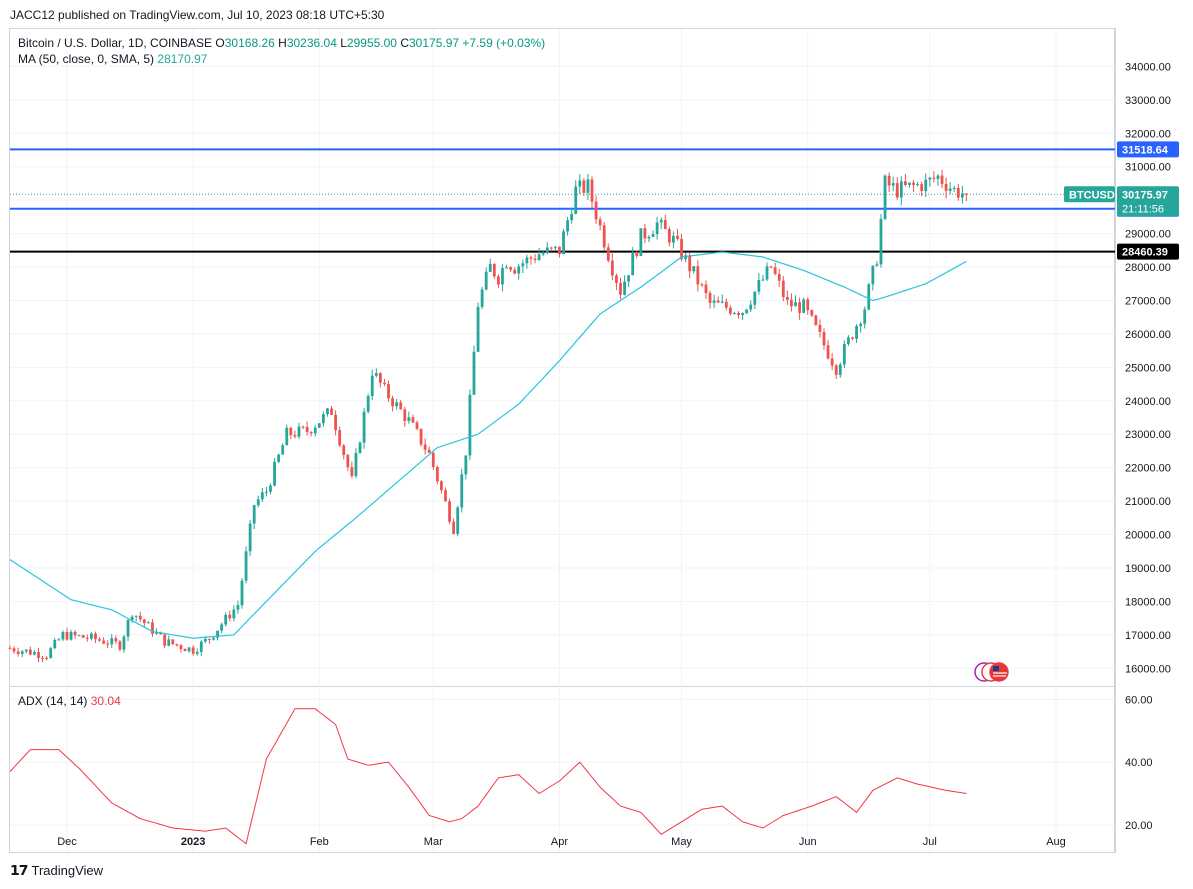 This screenshot has height=889, width=1193. Describe the element at coordinates (1148, 101) in the screenshot. I see `price-tick-label: 33000.00` at that location.